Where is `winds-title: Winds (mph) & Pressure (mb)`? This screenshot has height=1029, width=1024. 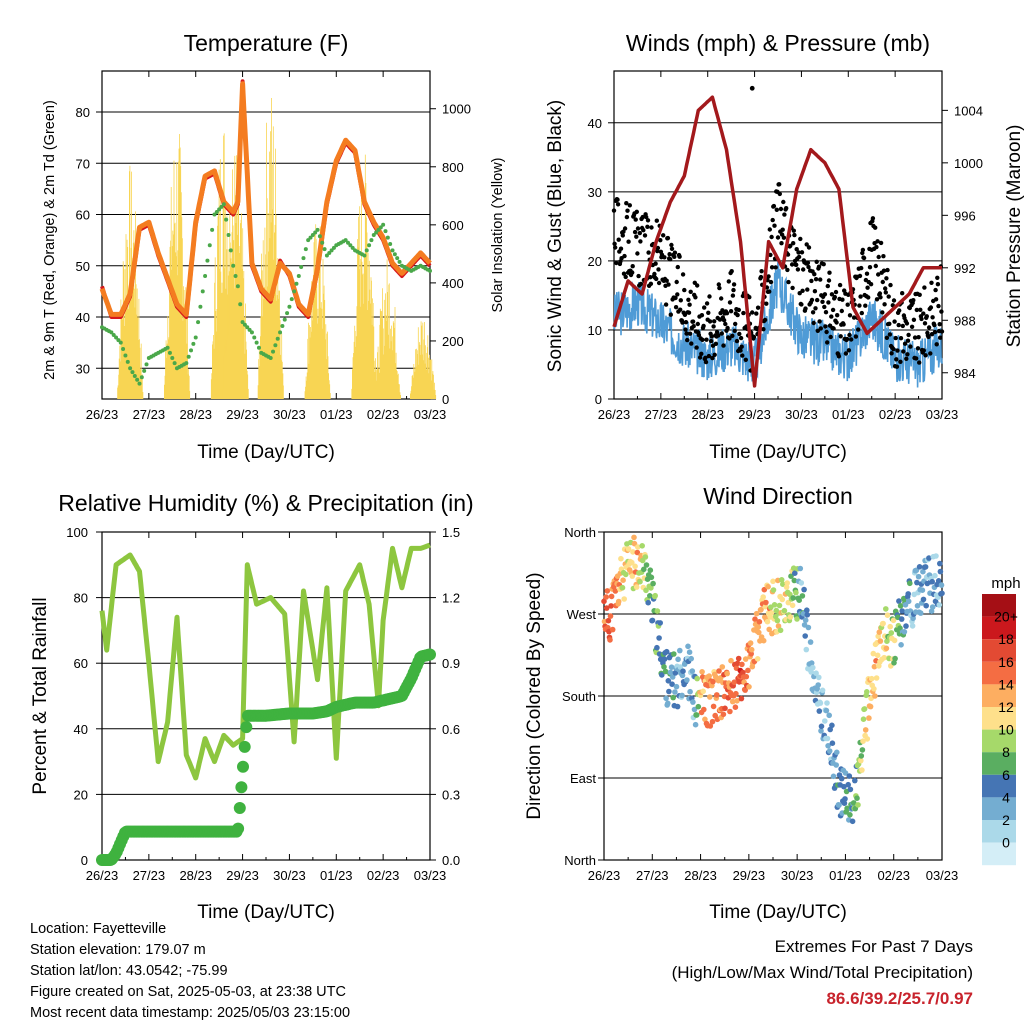 winds-title: Winds (mph) & Pressure (mb) is located at coordinates (778, 43).